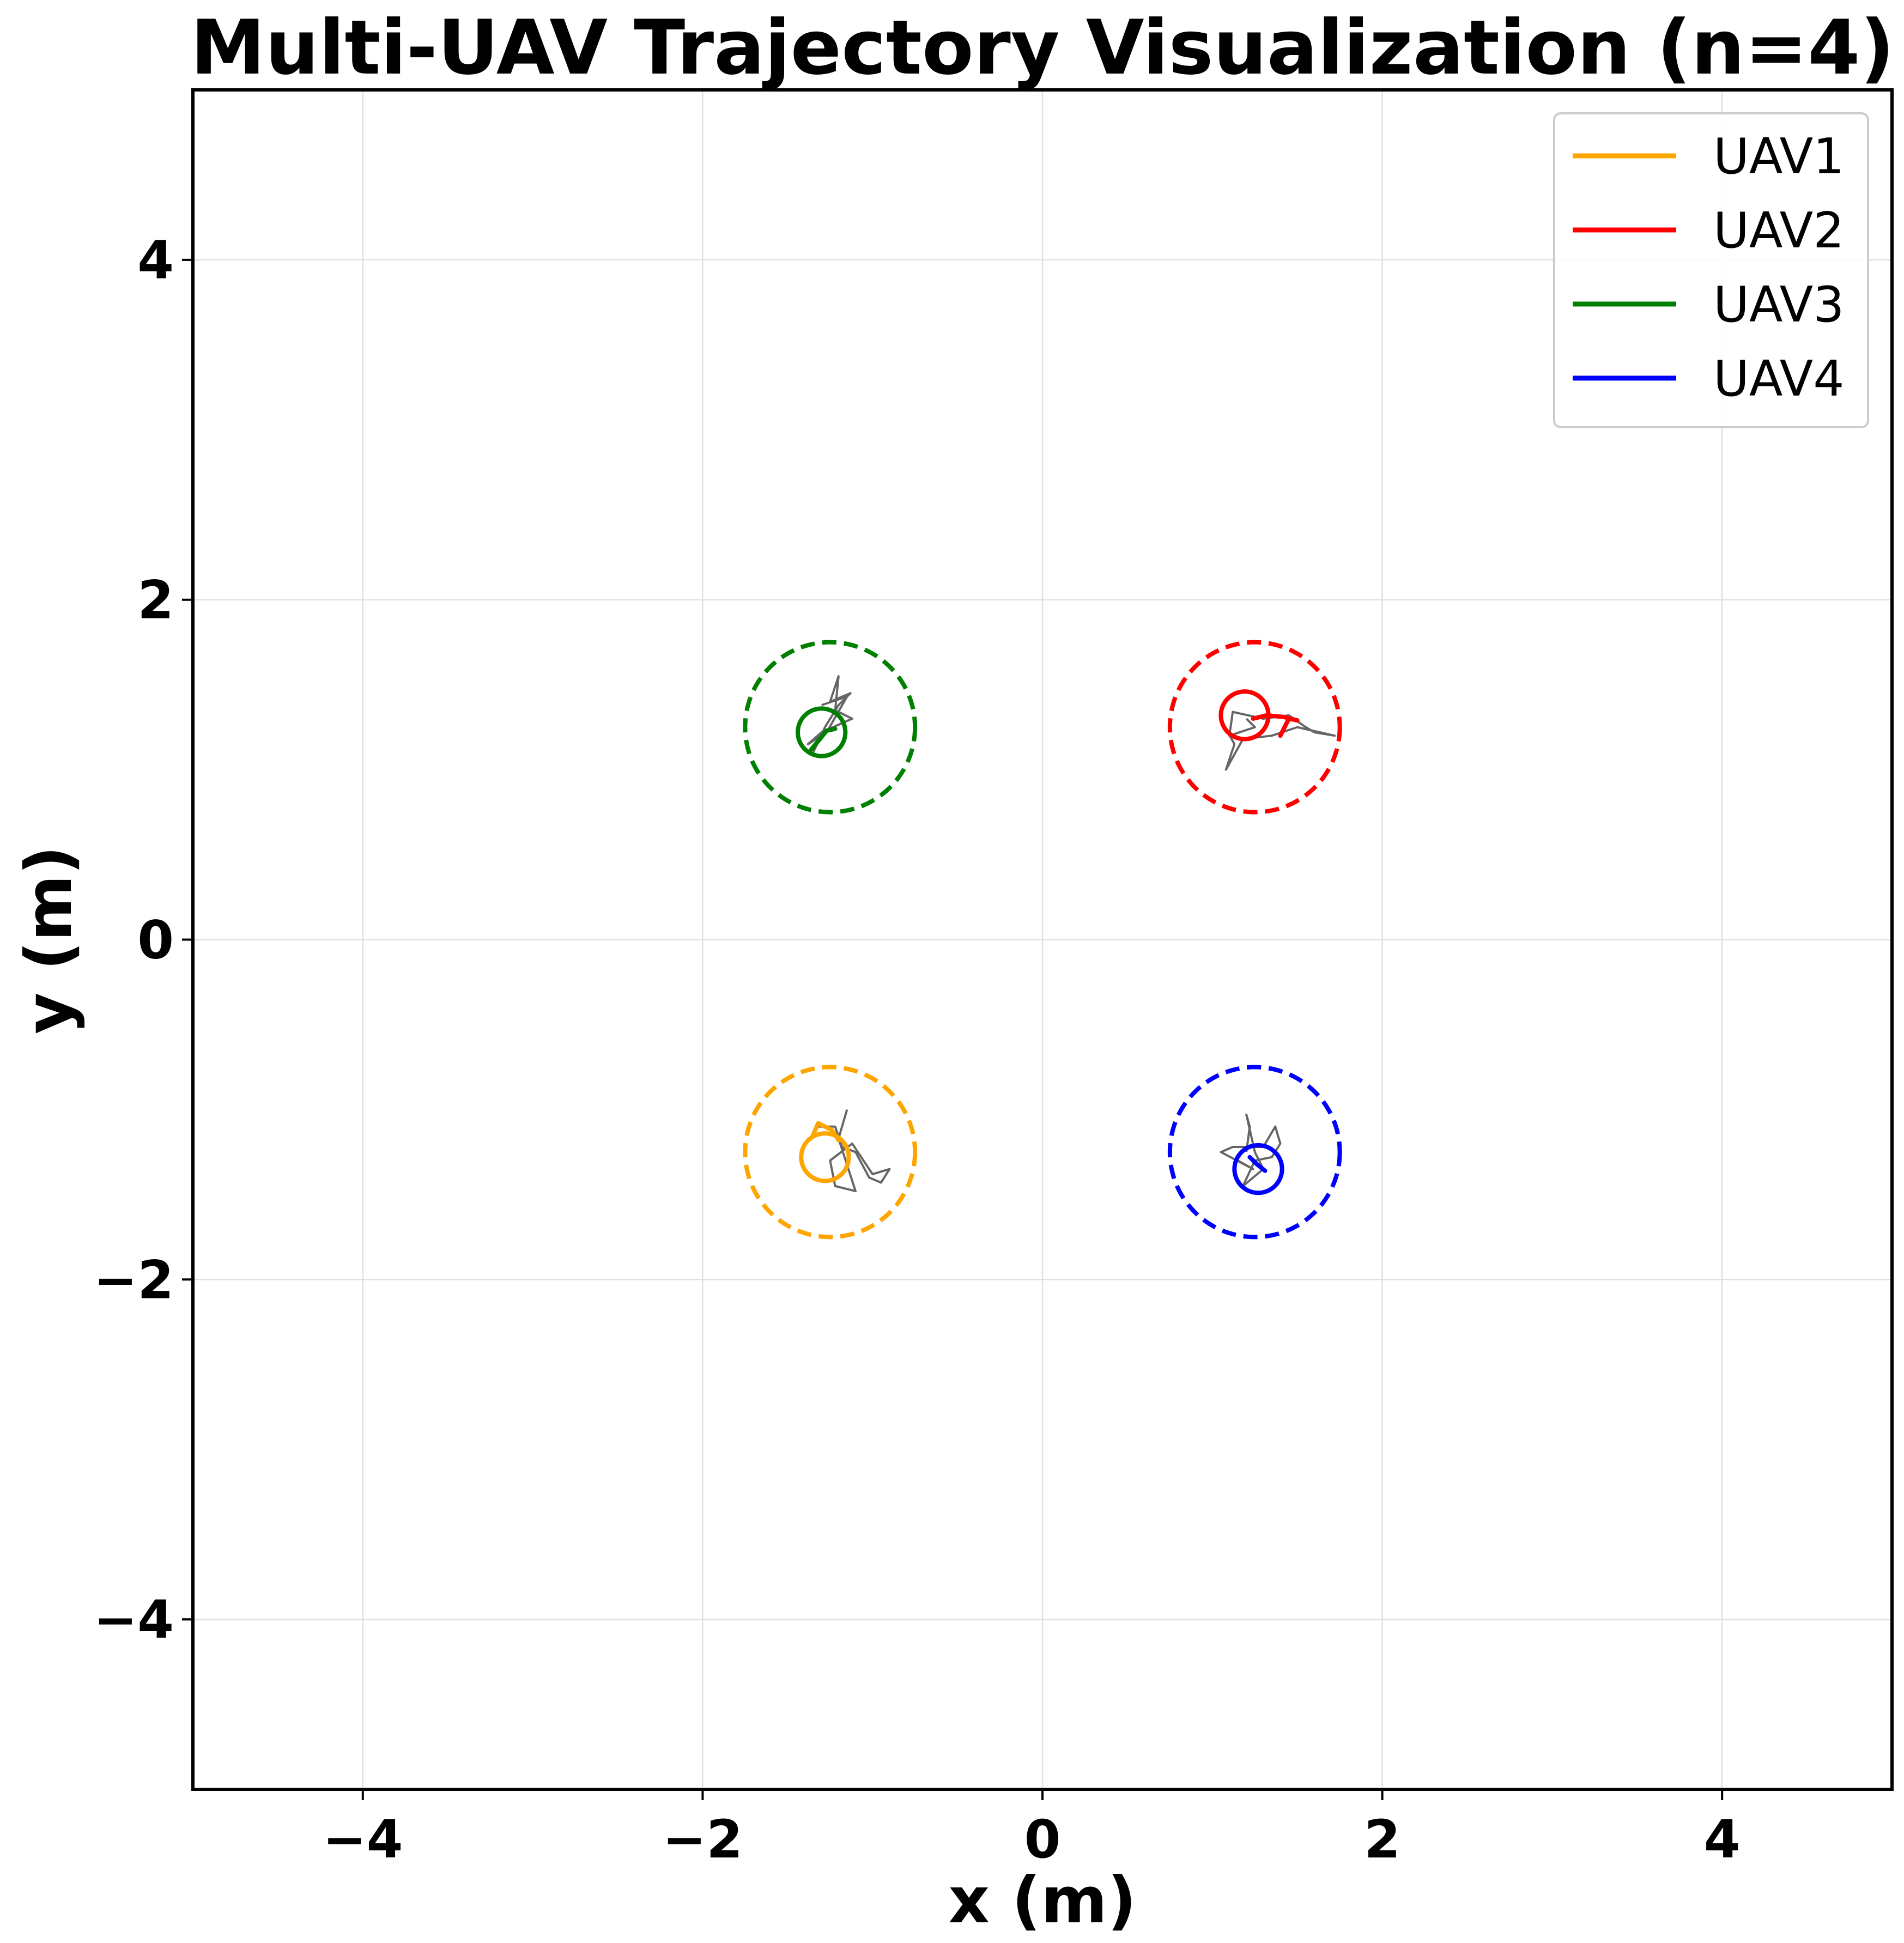 This screenshot has height=1943, width=1904. I want to click on x-tick-label: 2, so click(1382, 1839).